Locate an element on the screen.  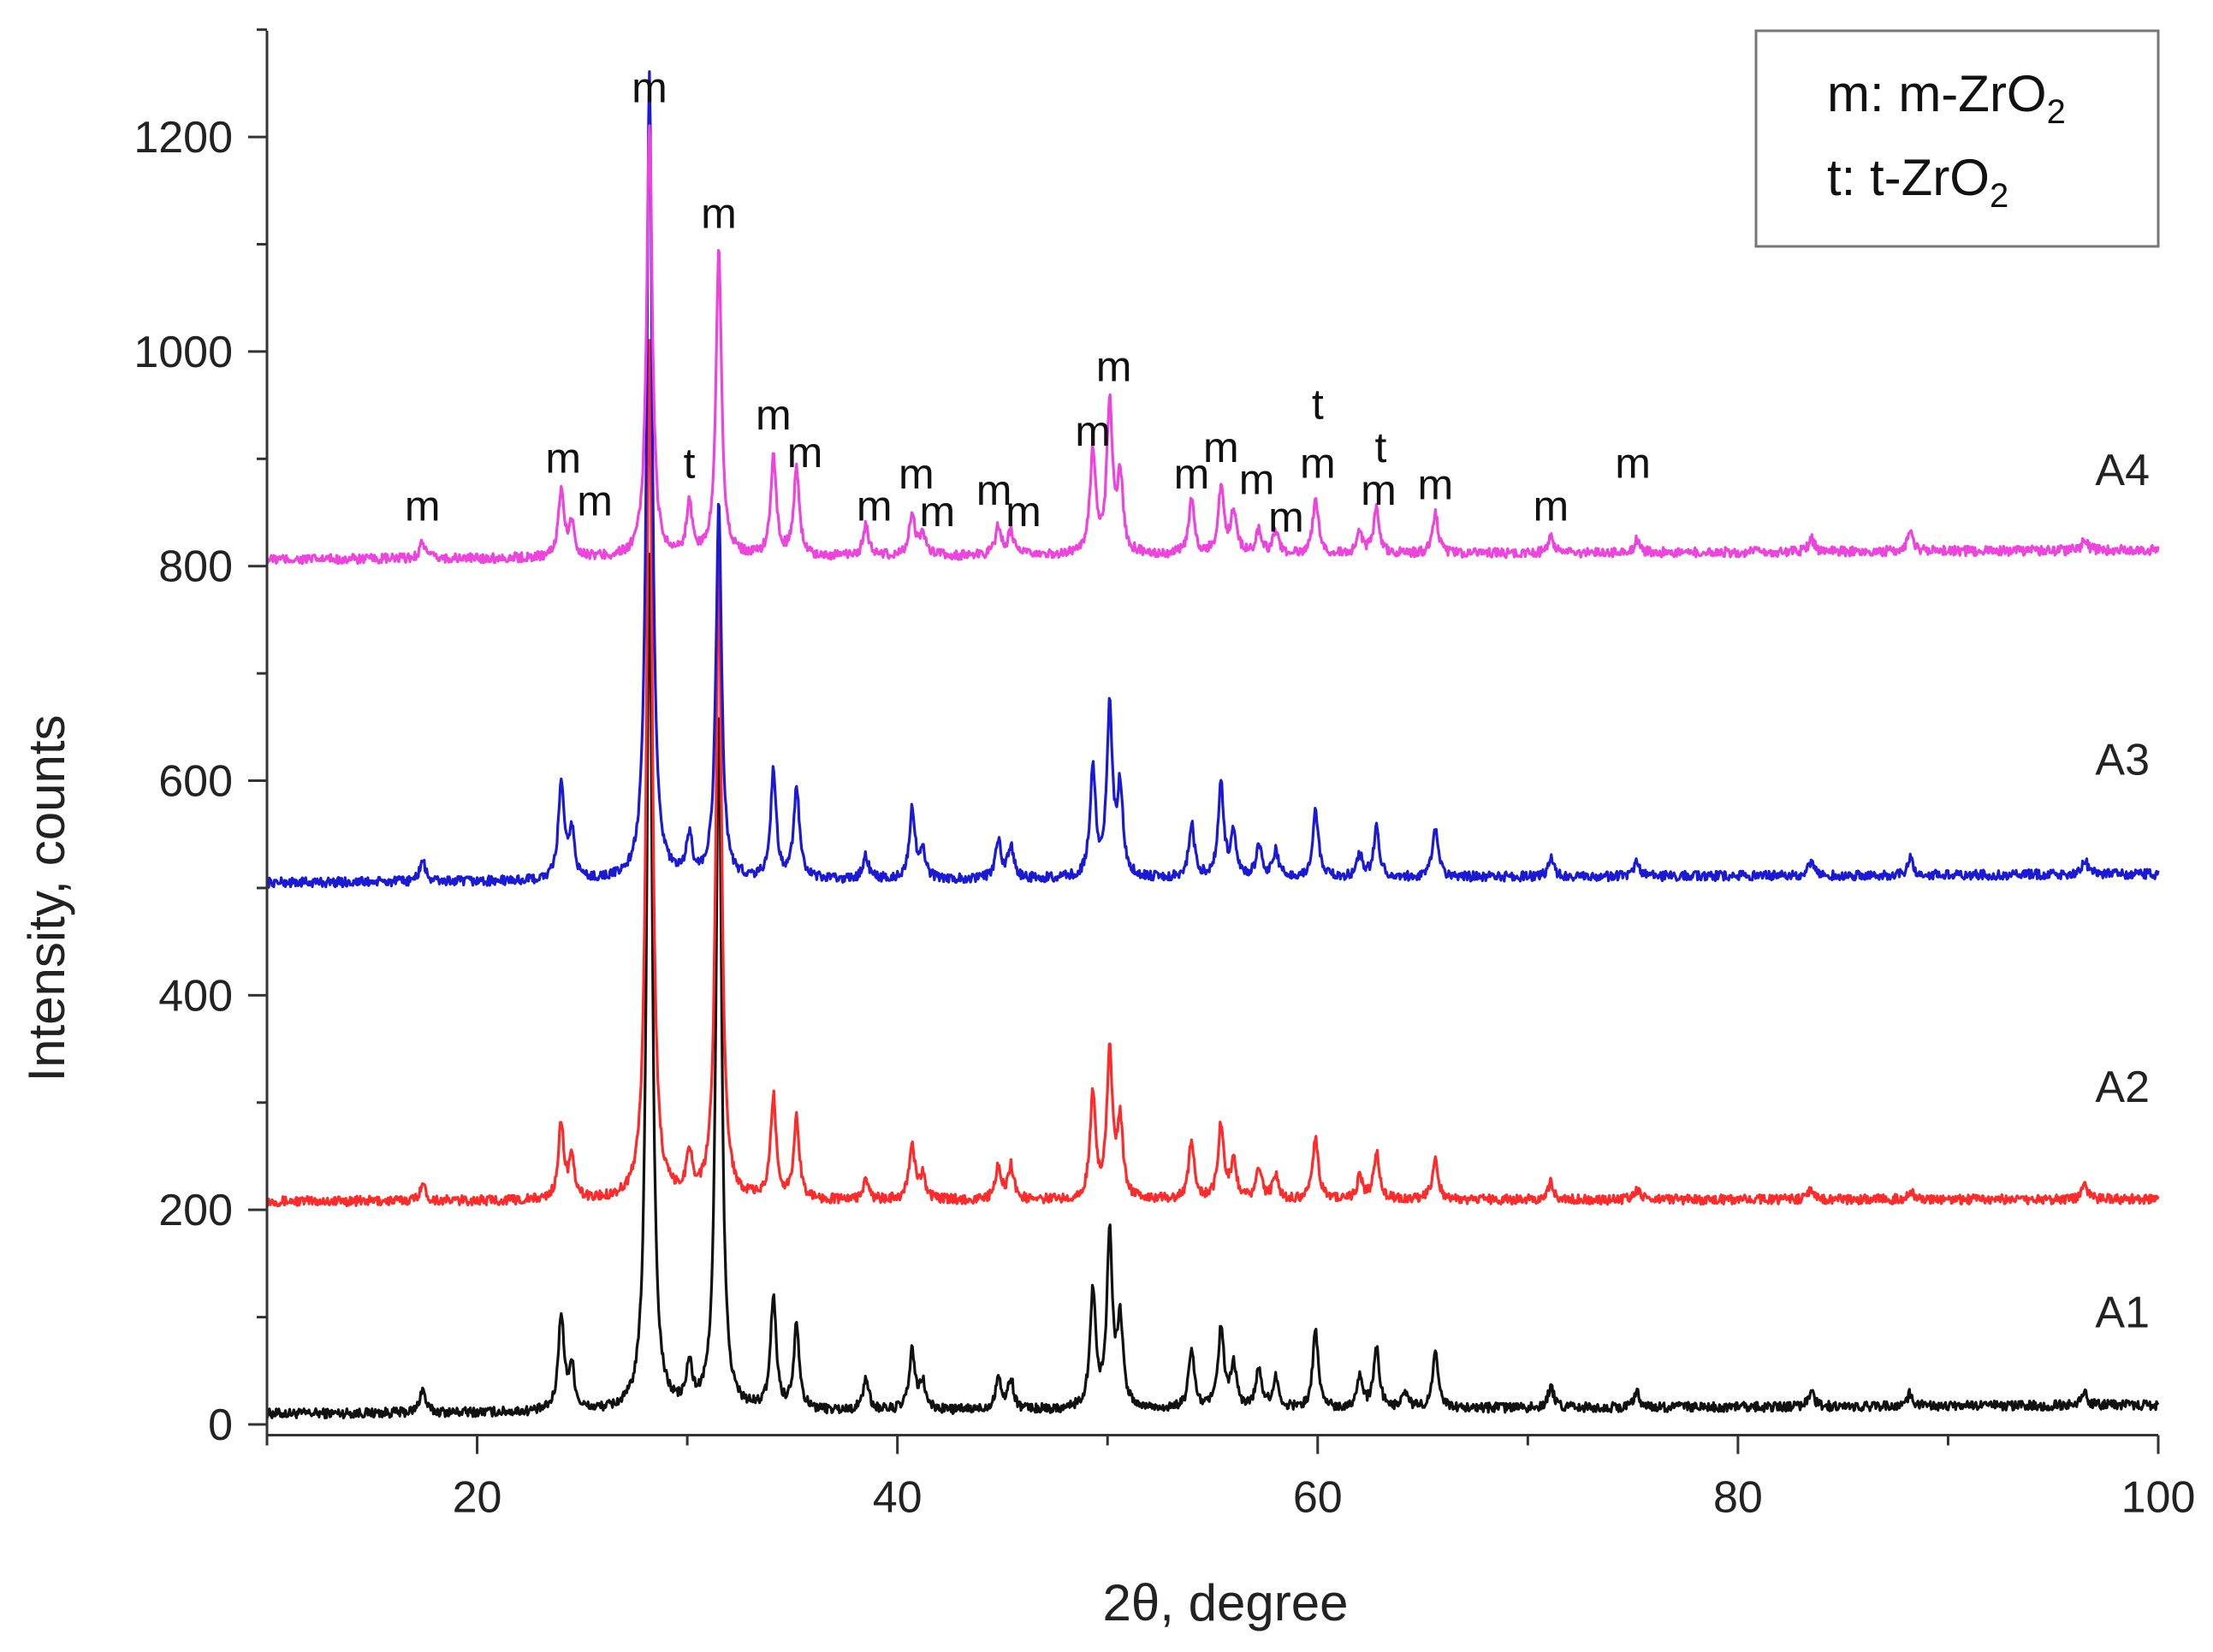
y-tick-label: 0 is located at coordinates (220, 1425).